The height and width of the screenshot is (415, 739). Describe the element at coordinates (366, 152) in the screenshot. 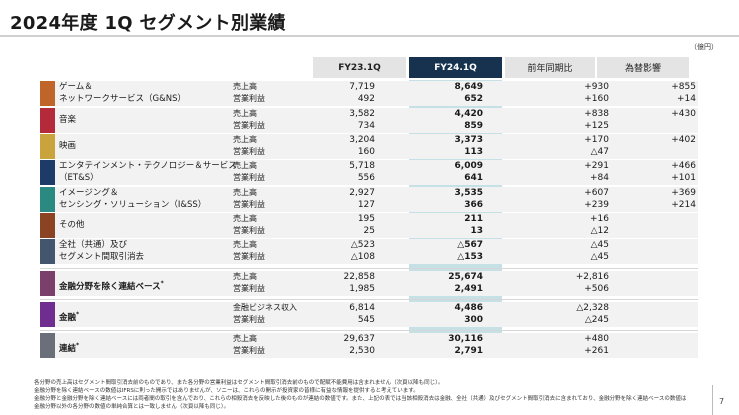

I see `value-fy23: 160` at that location.